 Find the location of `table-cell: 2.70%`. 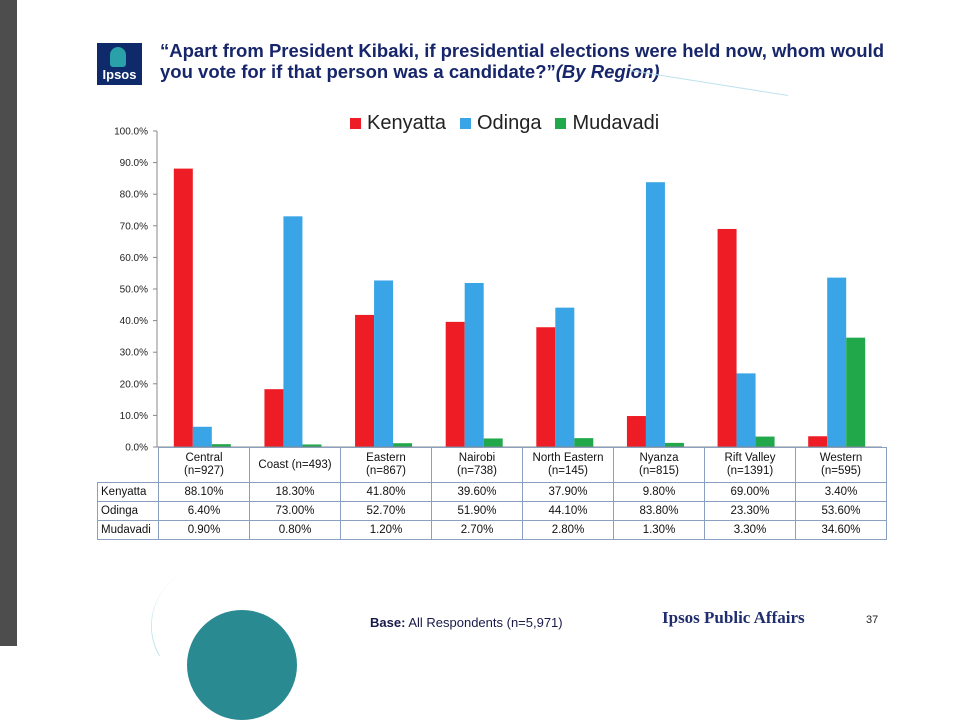

table-cell: 2.70% is located at coordinates (477, 530).